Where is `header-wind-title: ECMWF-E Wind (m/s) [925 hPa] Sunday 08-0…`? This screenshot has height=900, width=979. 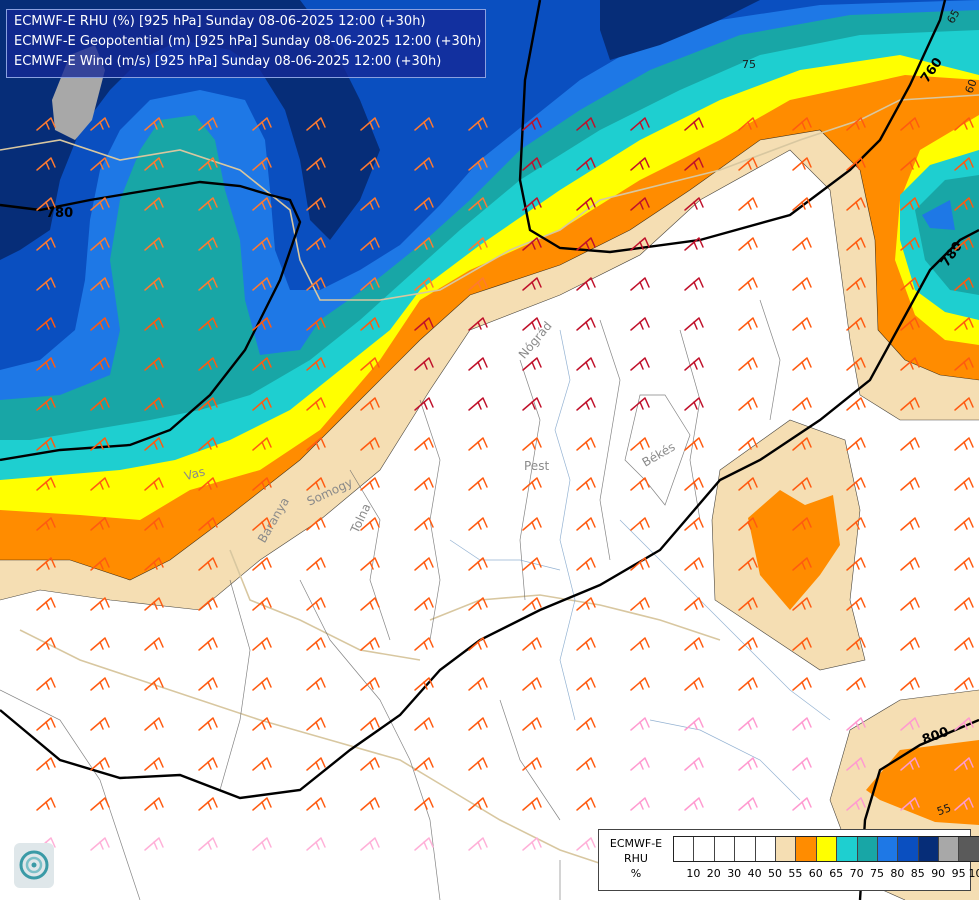
header-wind-title: ECMWF-E Wind (m/s) [925 hPa] Sunday 08-0… is located at coordinates (228, 61).